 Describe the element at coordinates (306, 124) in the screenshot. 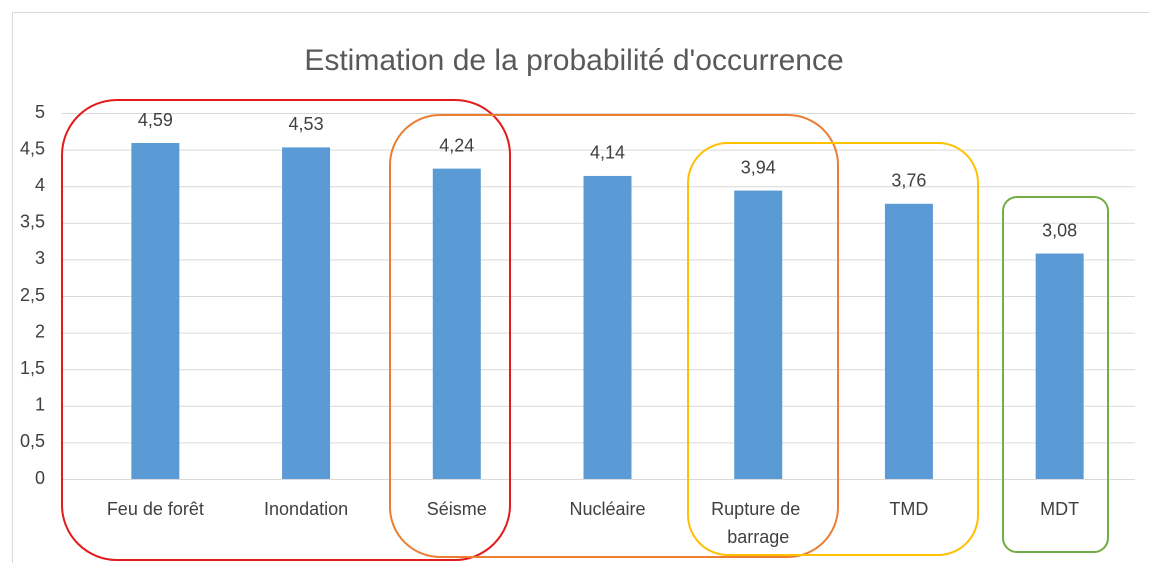

I see `data-label: 4,53` at that location.